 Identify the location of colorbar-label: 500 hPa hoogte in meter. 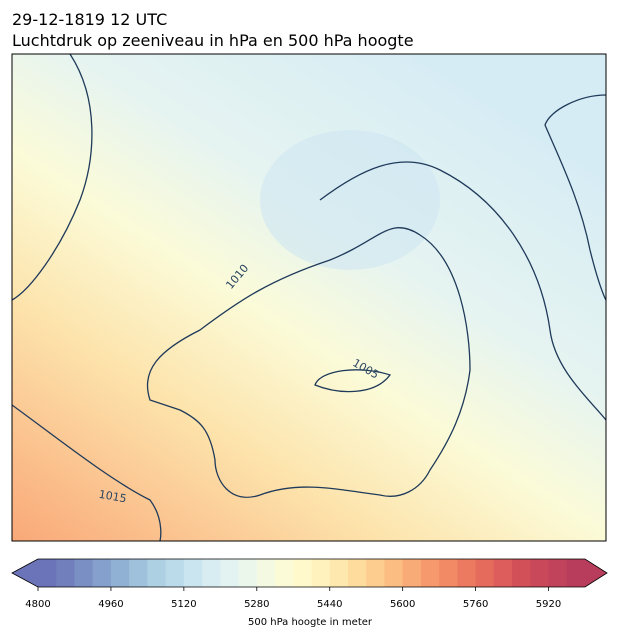
(310, 622).